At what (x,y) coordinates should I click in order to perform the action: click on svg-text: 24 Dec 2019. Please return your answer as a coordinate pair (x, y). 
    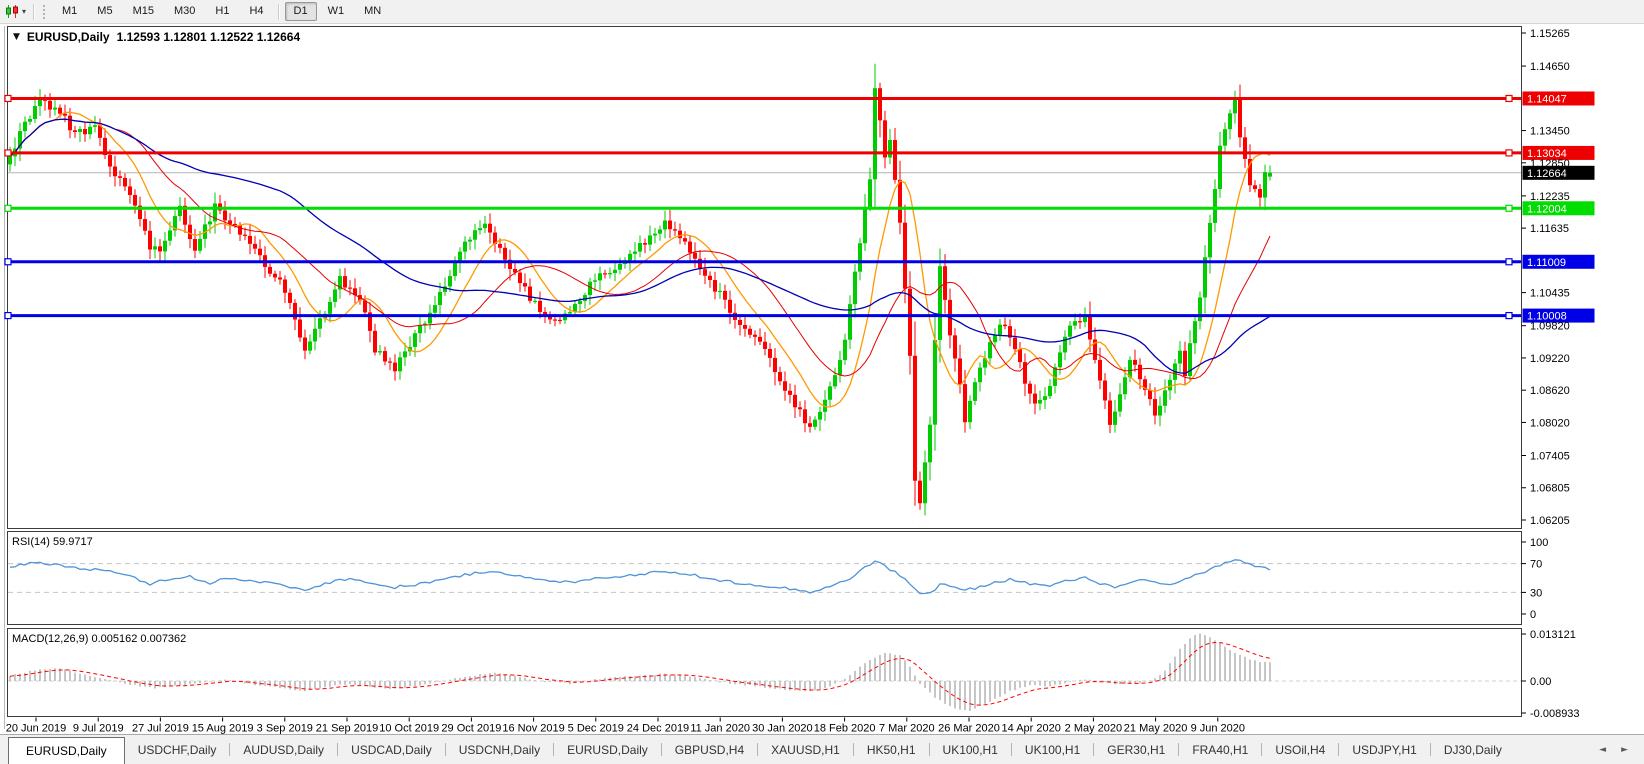
    Looking at the image, I should click on (658, 729).